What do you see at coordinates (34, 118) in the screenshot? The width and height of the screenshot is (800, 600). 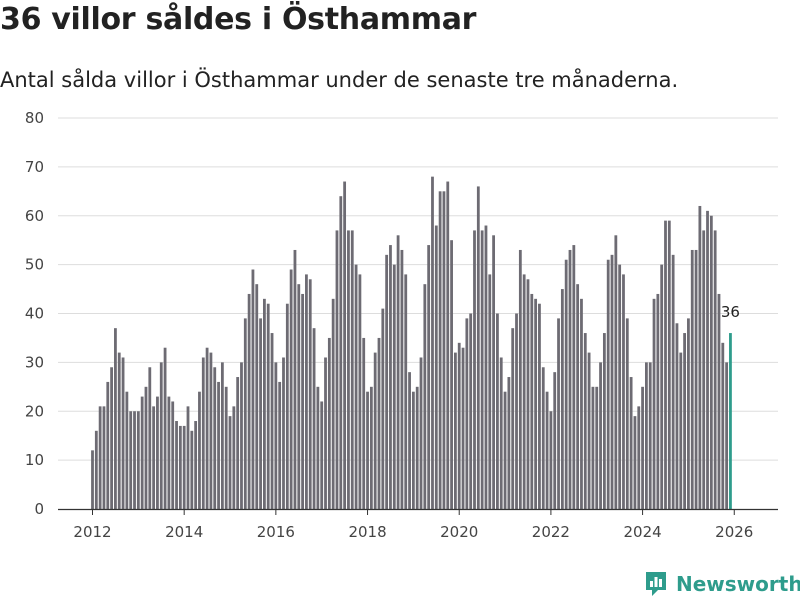 I see `y-tick-label-80: 80` at bounding box center [34, 118].